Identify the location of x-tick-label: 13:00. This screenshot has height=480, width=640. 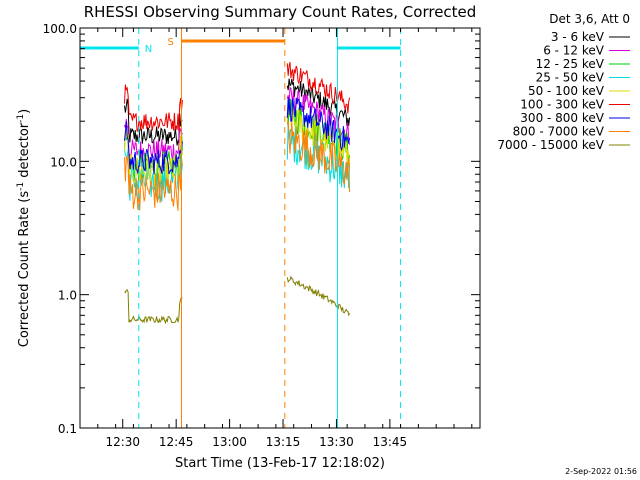
(229, 442).